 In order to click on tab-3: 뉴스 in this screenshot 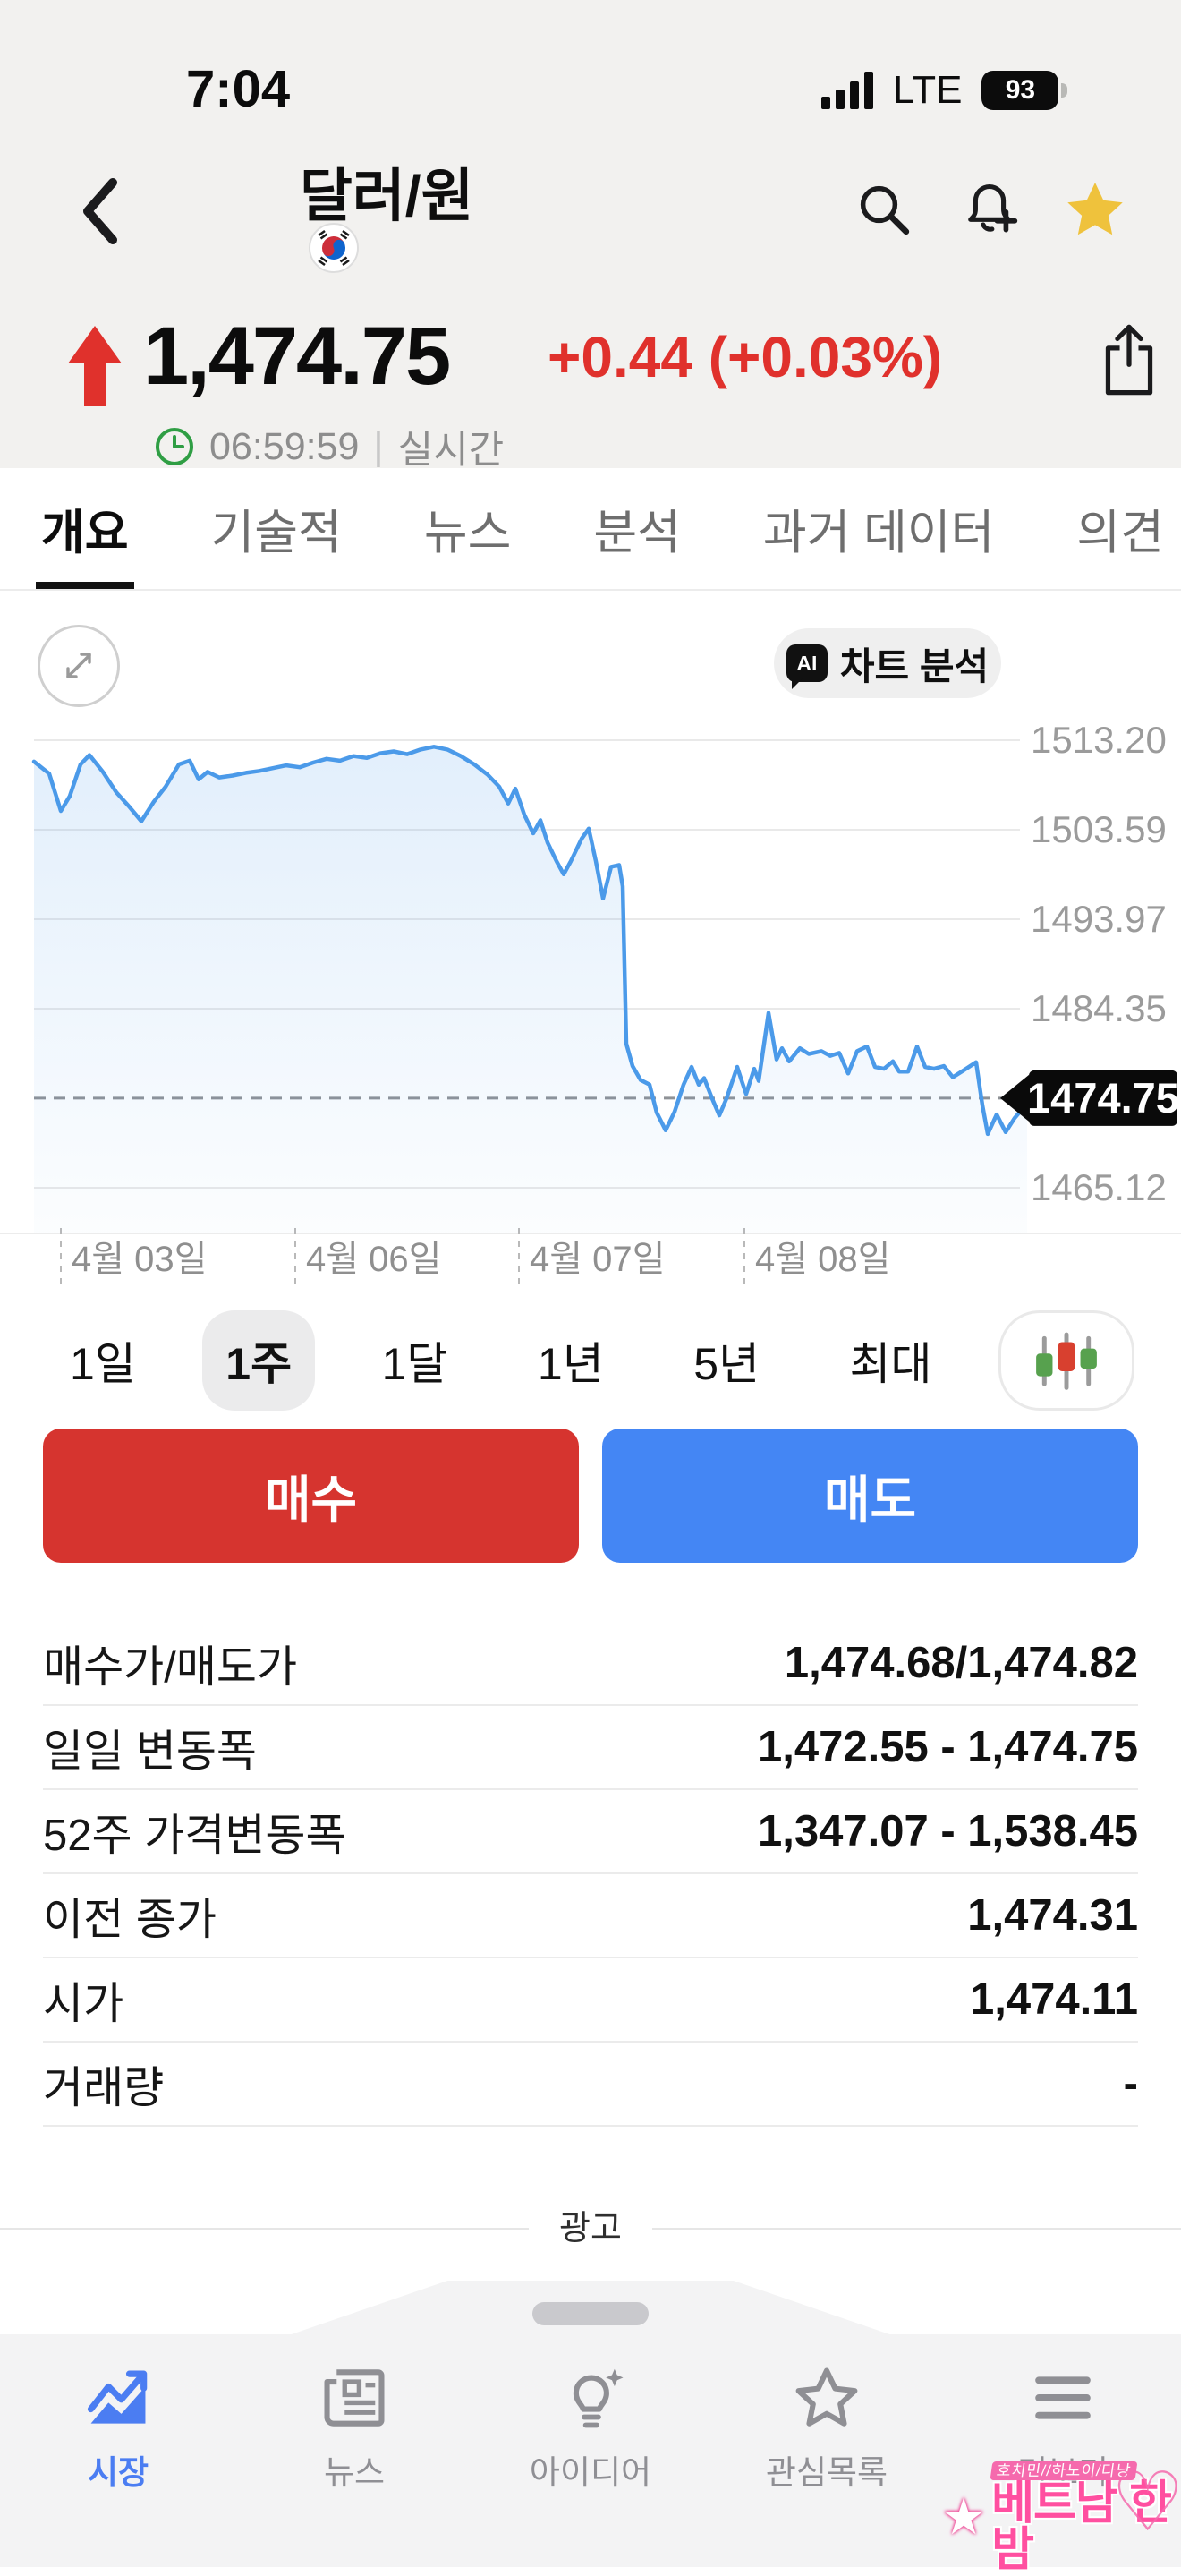, I will do `click(467, 532)`.